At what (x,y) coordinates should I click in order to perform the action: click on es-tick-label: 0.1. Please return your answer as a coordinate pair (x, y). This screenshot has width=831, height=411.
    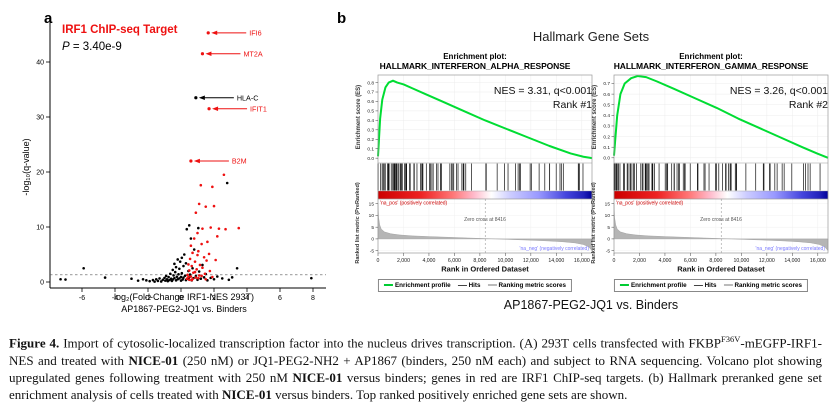
    Looking at the image, I should click on (370, 149).